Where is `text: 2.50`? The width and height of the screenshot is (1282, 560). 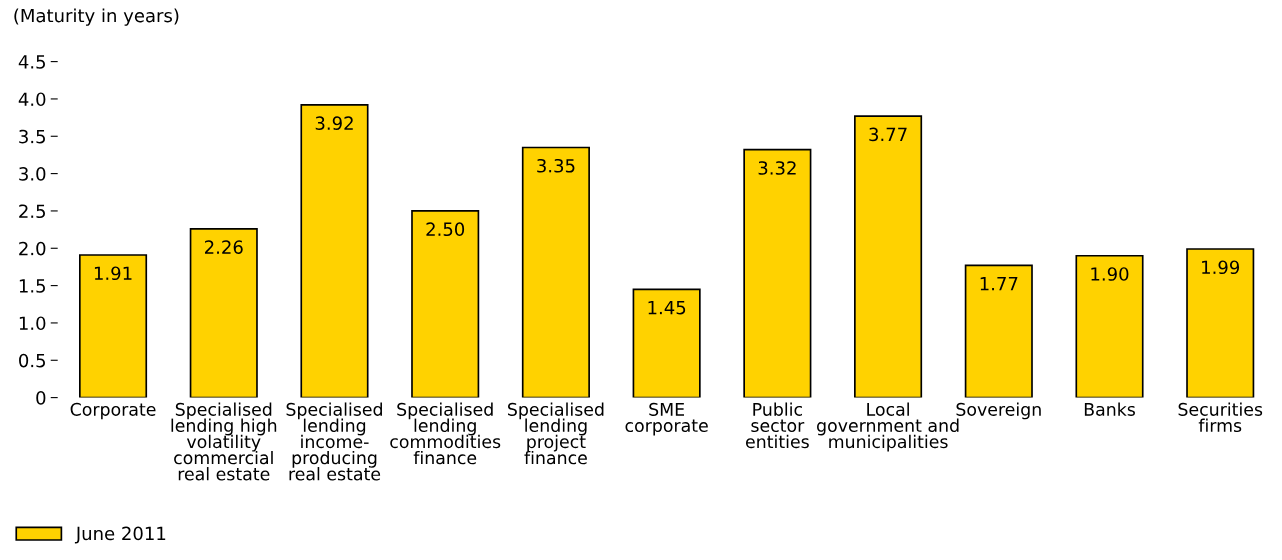 text: 2.50 is located at coordinates (445, 229).